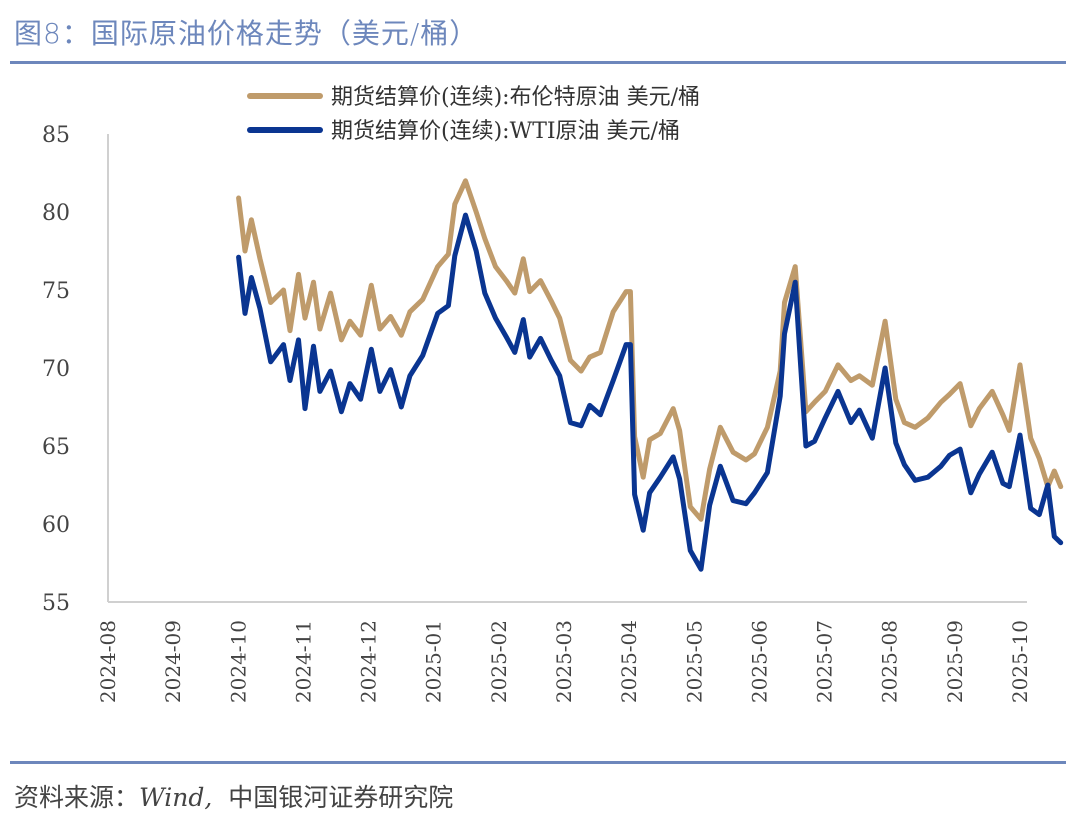 This screenshot has height=836, width=1080. What do you see at coordinates (77, 797) in the screenshot?
I see `source-prefix: 资料来源：` at bounding box center [77, 797].